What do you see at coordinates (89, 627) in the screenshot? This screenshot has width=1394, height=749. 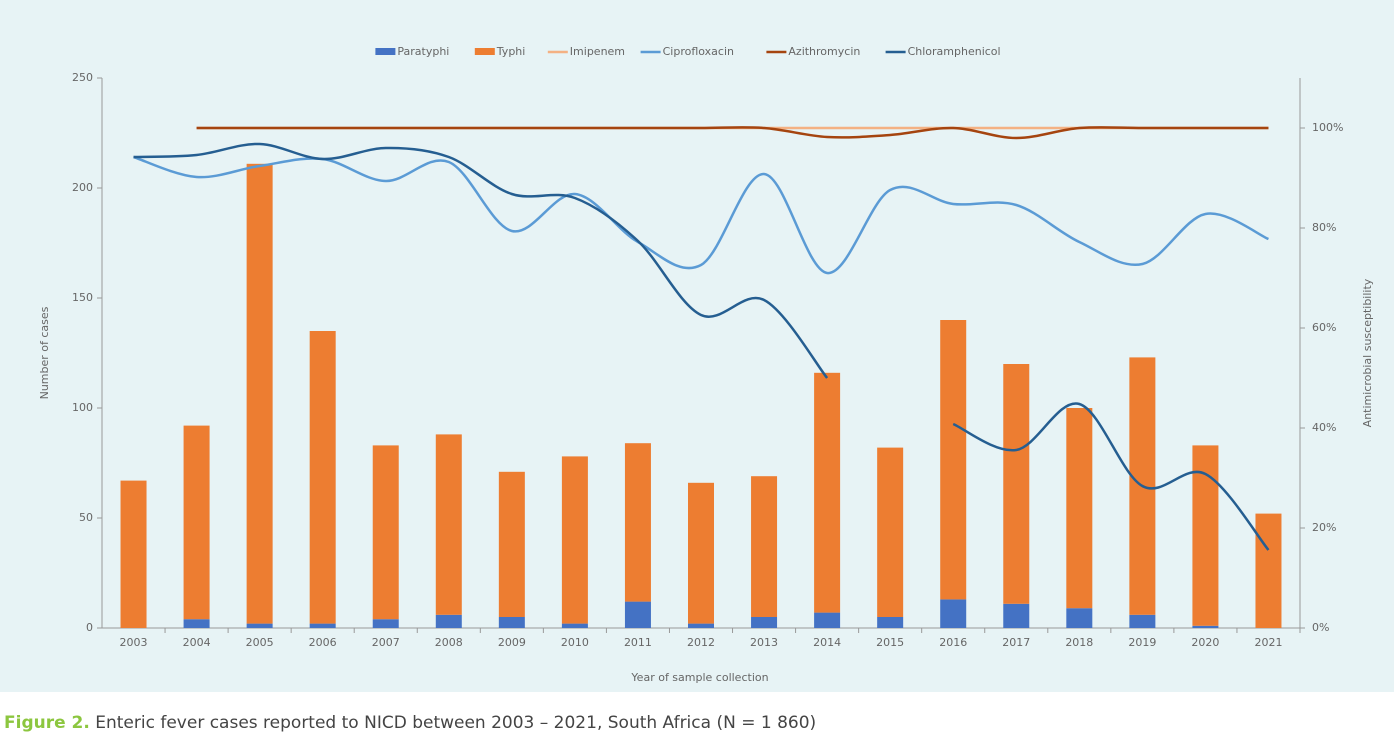 I see `y-tick-label: 0` at bounding box center [89, 627].